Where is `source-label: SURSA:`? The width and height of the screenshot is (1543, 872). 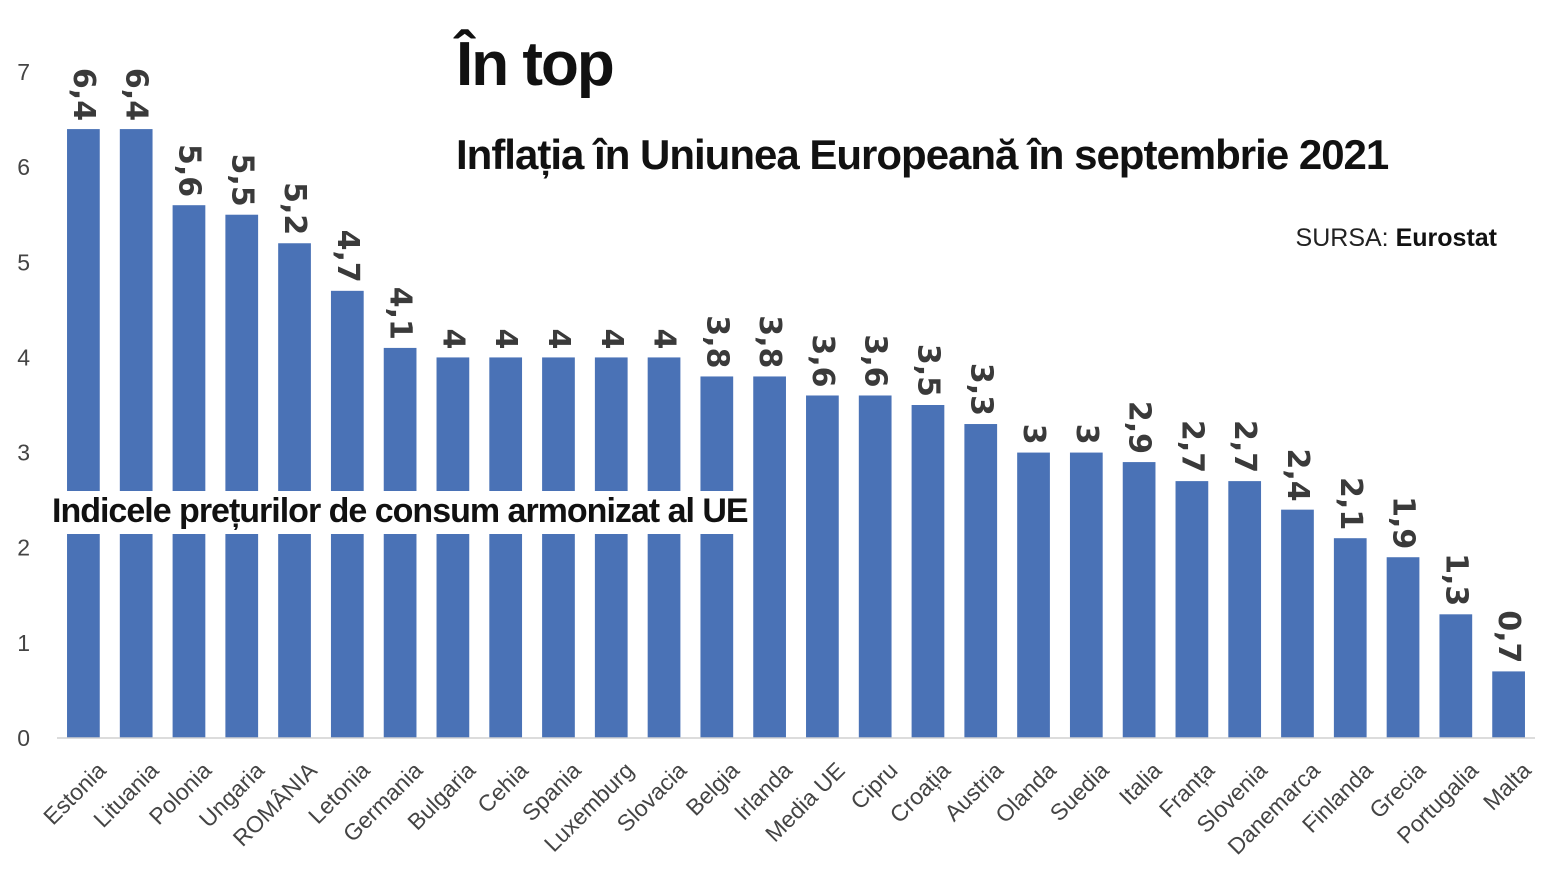
source-label: SURSA: is located at coordinates (1342, 238).